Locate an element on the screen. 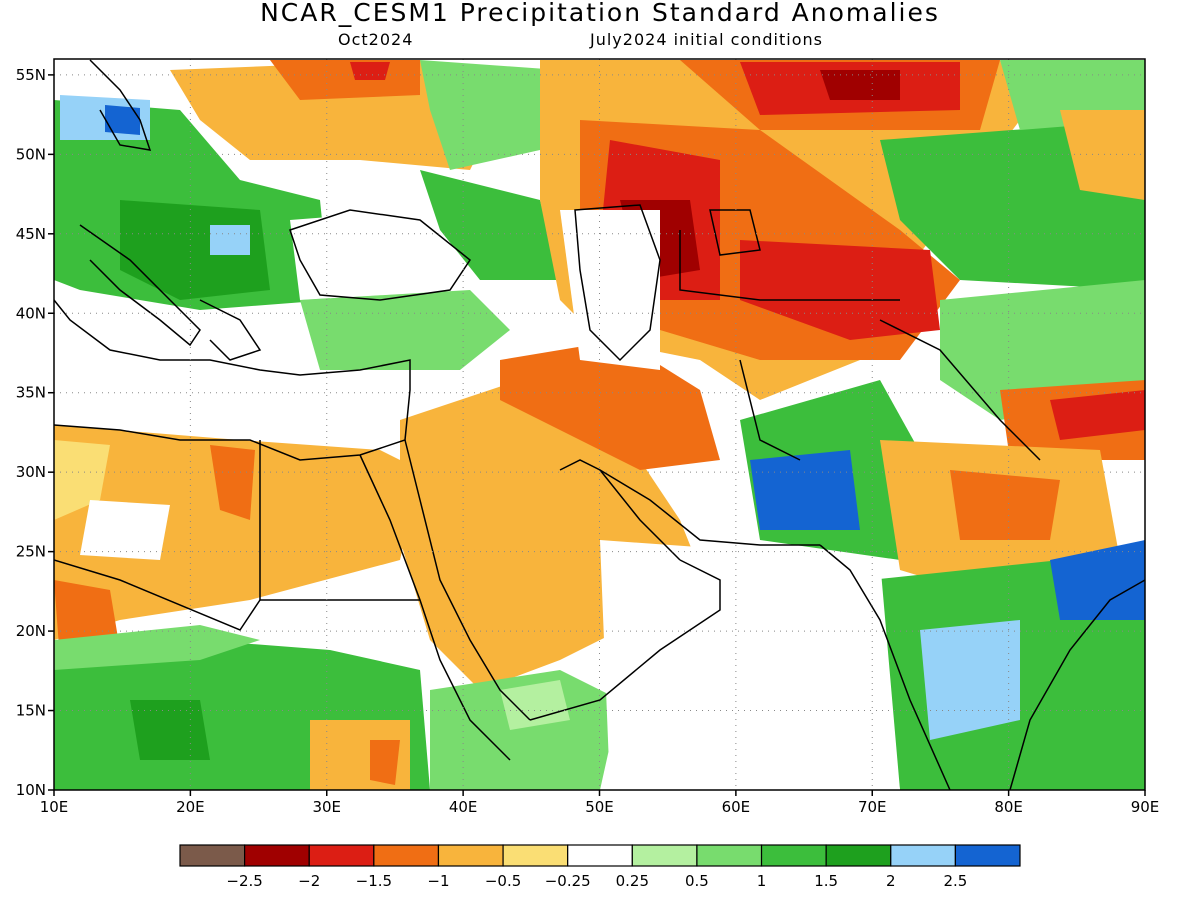 The width and height of the screenshot is (1200, 900). lon-tick-label: 50E is located at coordinates (599, 807).